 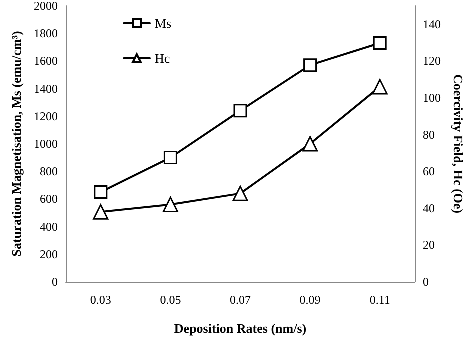 What do you see at coordinates (49, 171) in the screenshot?
I see `y-tick-label: 800` at bounding box center [49, 171].